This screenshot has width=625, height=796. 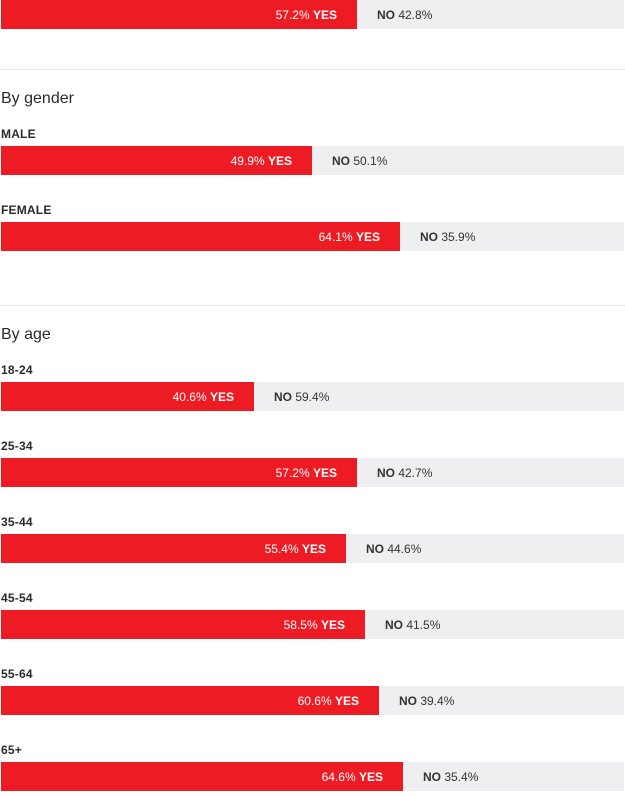 I want to click on yes-value: 64.6%, so click(x=340, y=776).